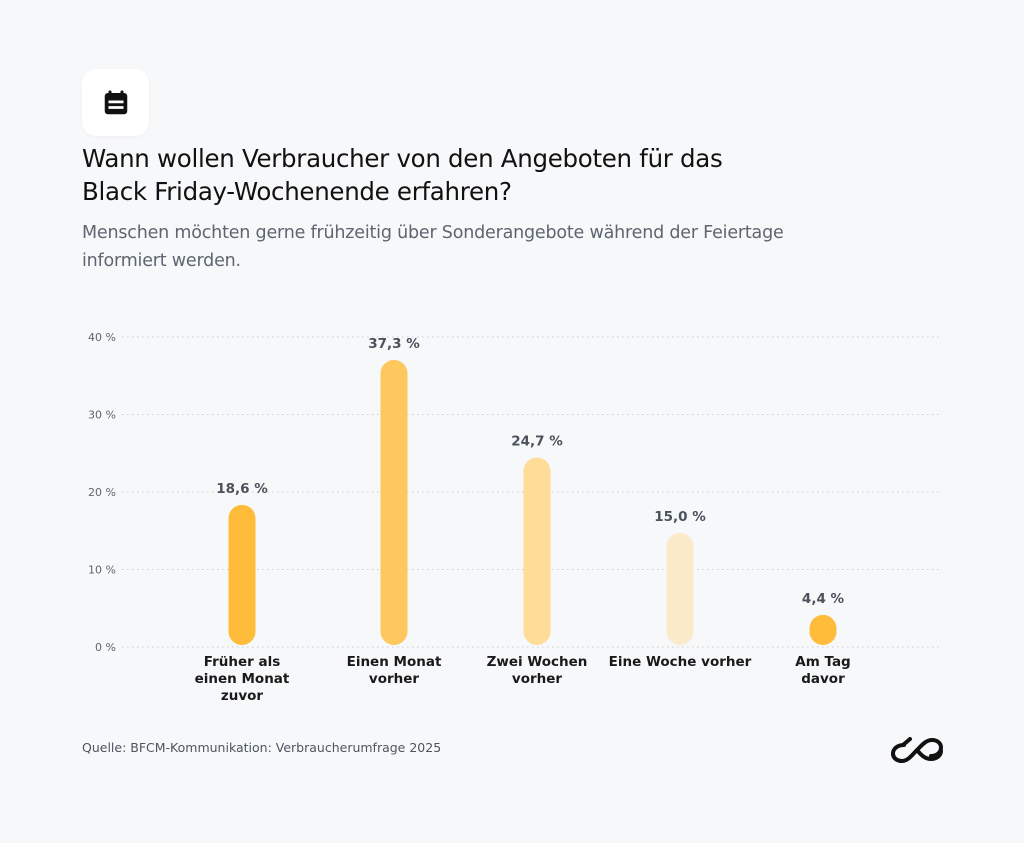 The image size is (1024, 843). Describe the element at coordinates (102, 492) in the screenshot. I see `y-tick-label: 20 %` at that location.